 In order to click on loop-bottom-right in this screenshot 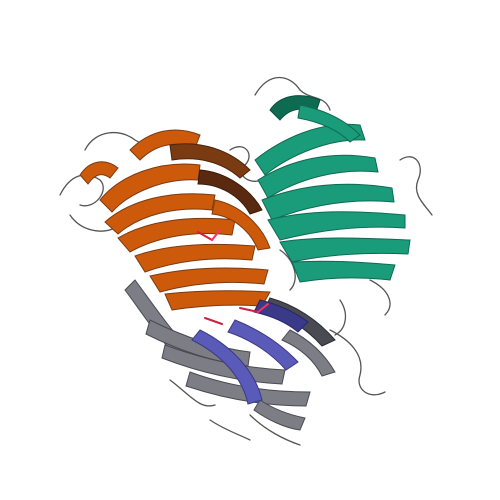, I will do `click(357, 362)`.